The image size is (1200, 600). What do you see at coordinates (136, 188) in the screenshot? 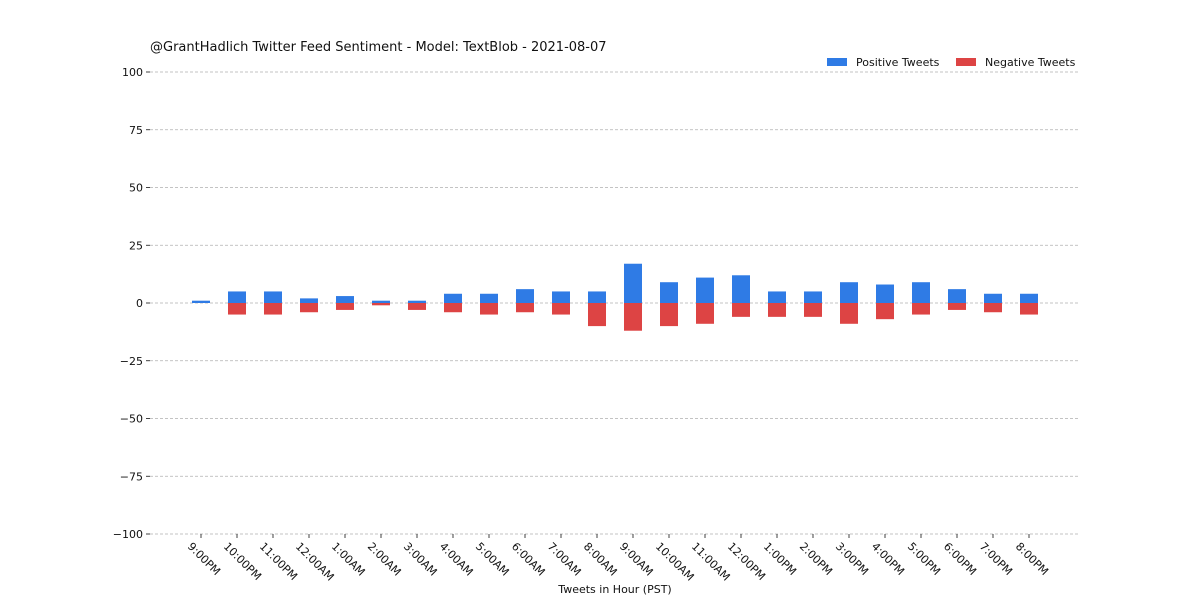
I see `y-tick-label: 50` at bounding box center [136, 188].